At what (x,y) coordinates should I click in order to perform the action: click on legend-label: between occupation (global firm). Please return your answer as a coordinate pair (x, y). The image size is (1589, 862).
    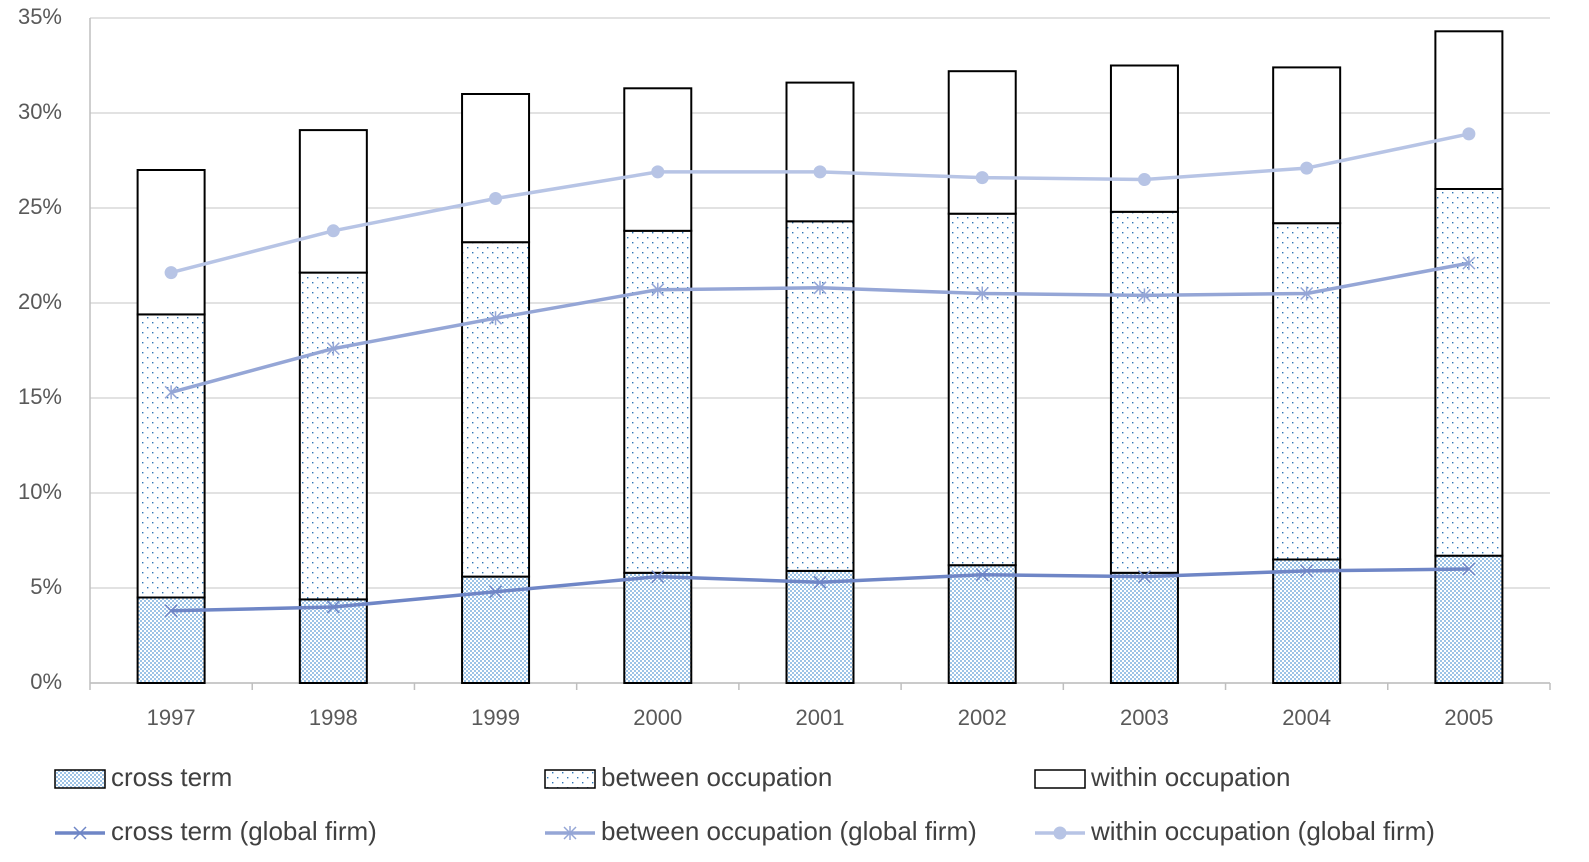
    Looking at the image, I should click on (789, 831).